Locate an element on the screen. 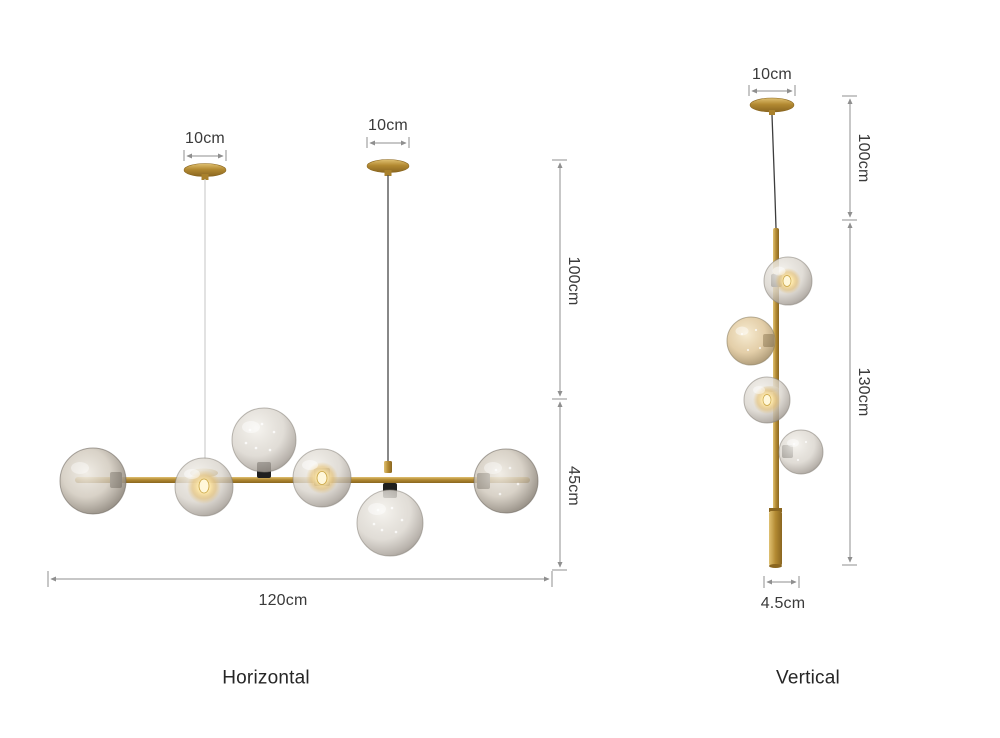 This screenshot has width=1000, height=738. vertical-canopy-size-label: 10cm is located at coordinates (772, 74).